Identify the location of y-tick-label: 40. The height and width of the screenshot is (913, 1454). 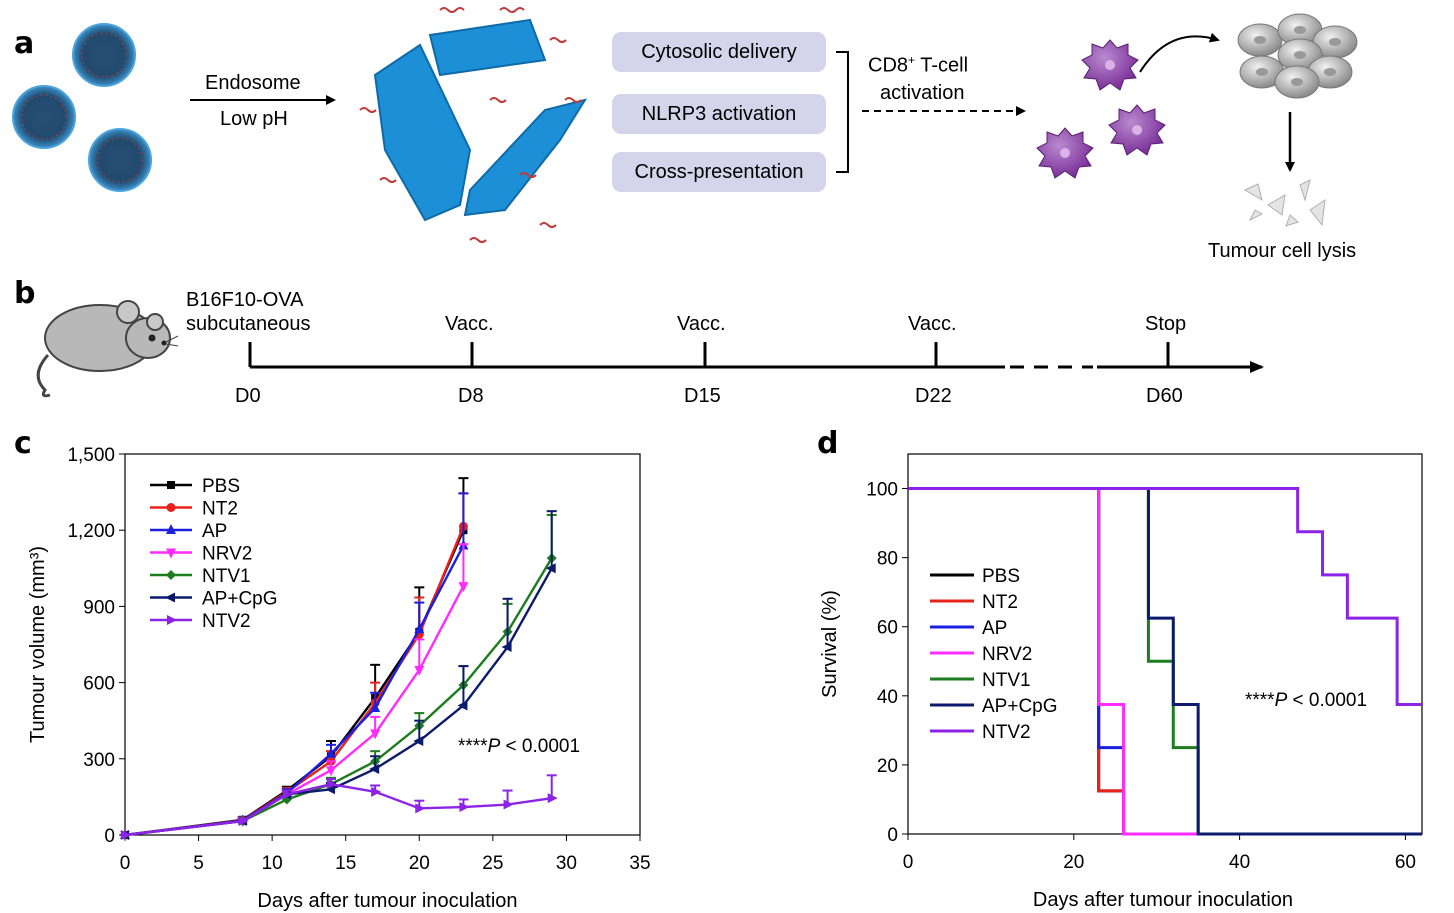
(887, 697).